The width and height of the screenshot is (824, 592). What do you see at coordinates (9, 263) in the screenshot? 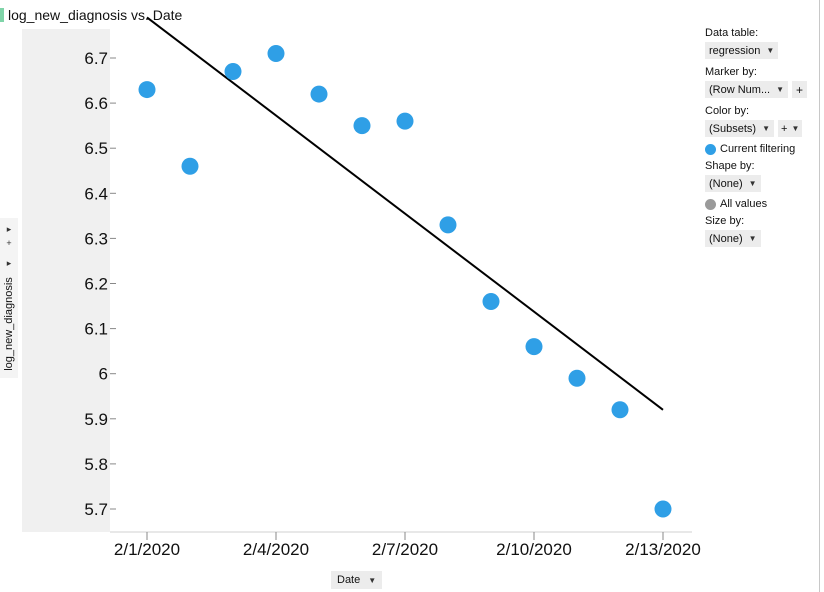
I see `axis-menu-arrow-icon: ▸` at bounding box center [9, 263].